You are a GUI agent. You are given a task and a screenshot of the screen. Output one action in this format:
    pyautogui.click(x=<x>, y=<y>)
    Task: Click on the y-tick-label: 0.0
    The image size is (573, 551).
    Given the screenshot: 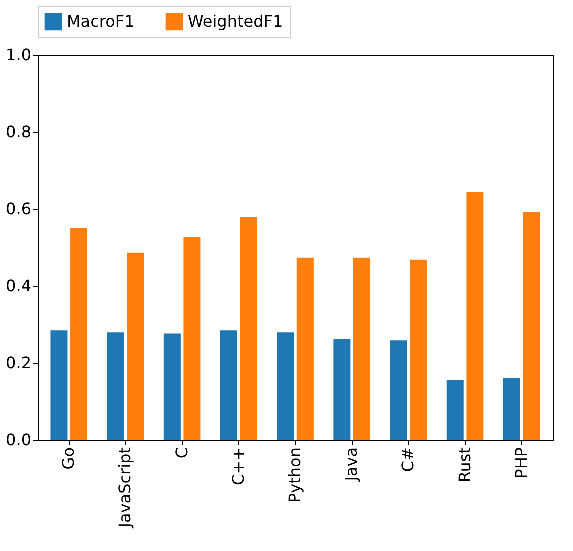 What is the action you would take?
    pyautogui.click(x=19, y=440)
    